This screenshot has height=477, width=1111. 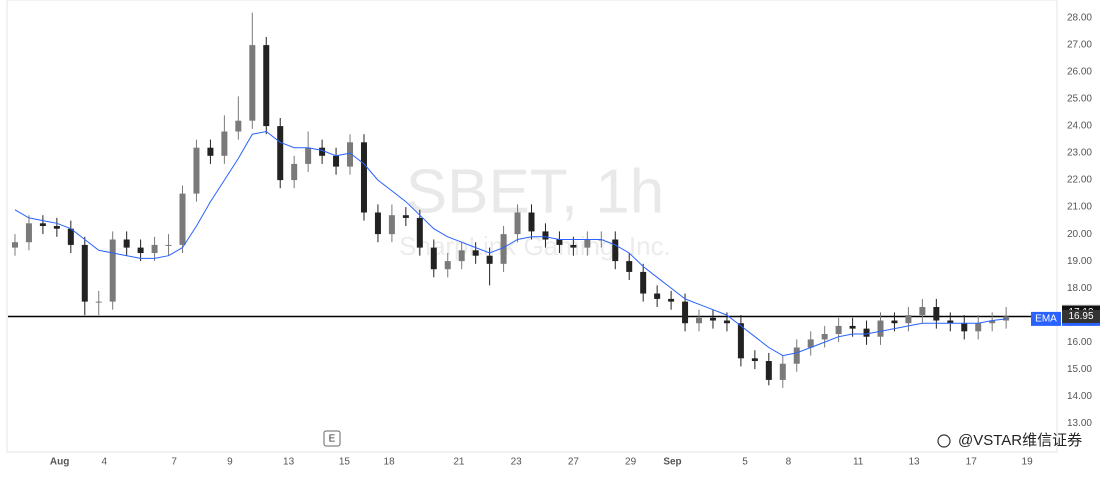 What do you see at coordinates (1079, 180) in the screenshot?
I see `y-tick-label: 22.00` at bounding box center [1079, 180].